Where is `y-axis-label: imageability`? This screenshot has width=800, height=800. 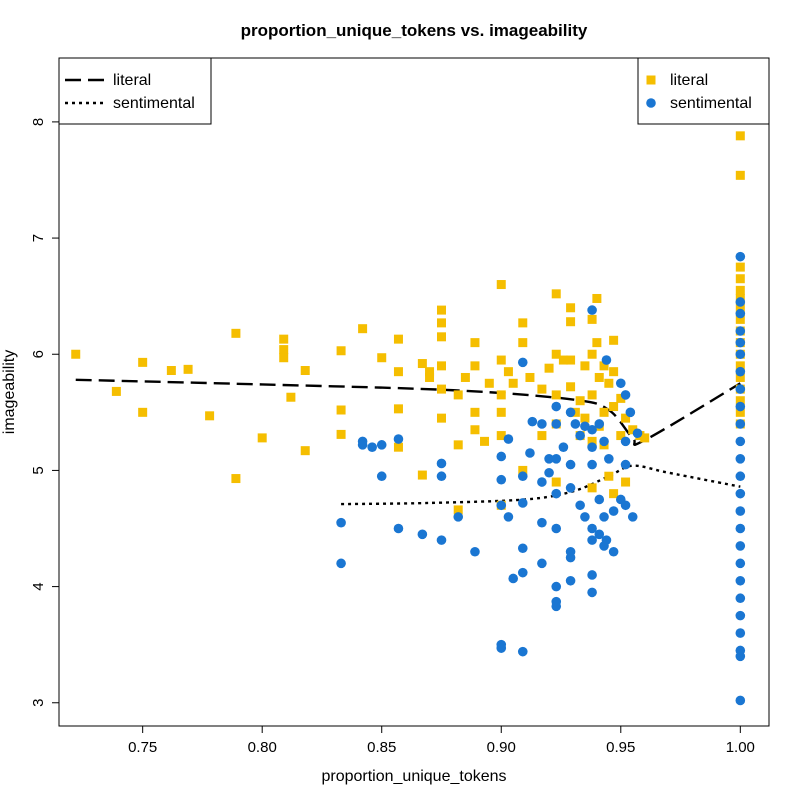 y-axis-label: imageability is located at coordinates (9, 392).